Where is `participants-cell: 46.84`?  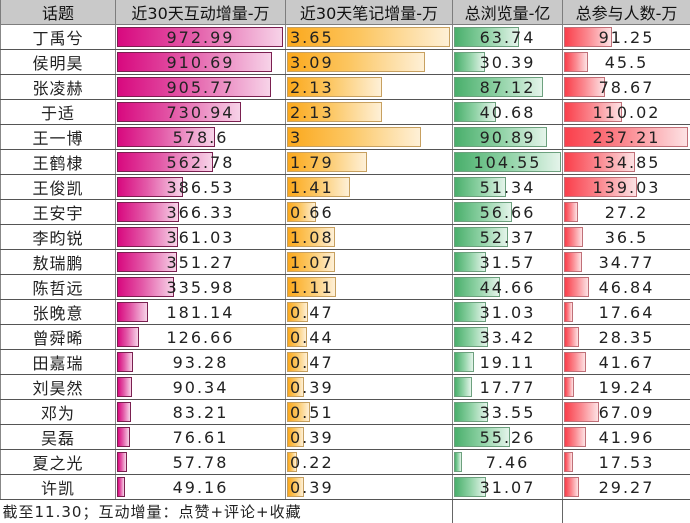 participants-cell: 46.84 is located at coordinates (626, 287).